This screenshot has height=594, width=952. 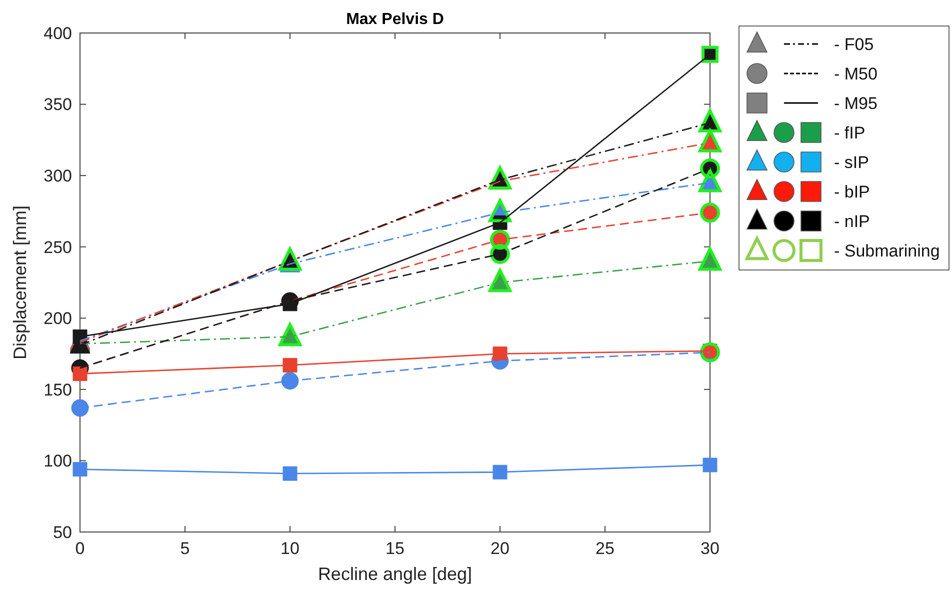 I want to click on x-tick-label: 0, so click(x=80, y=548).